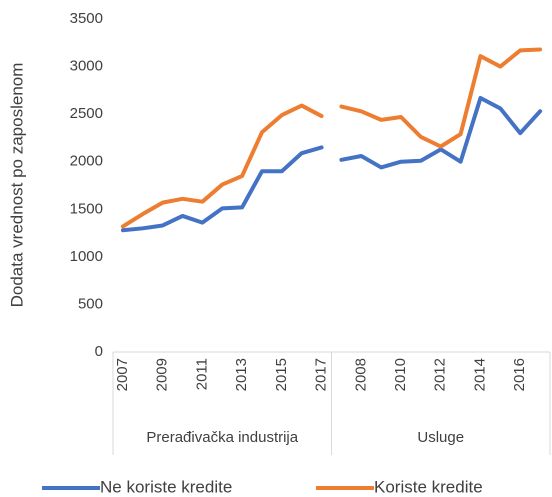 This screenshot has height=497, width=552. I want to click on x-tick-label: 2013, so click(241, 374).